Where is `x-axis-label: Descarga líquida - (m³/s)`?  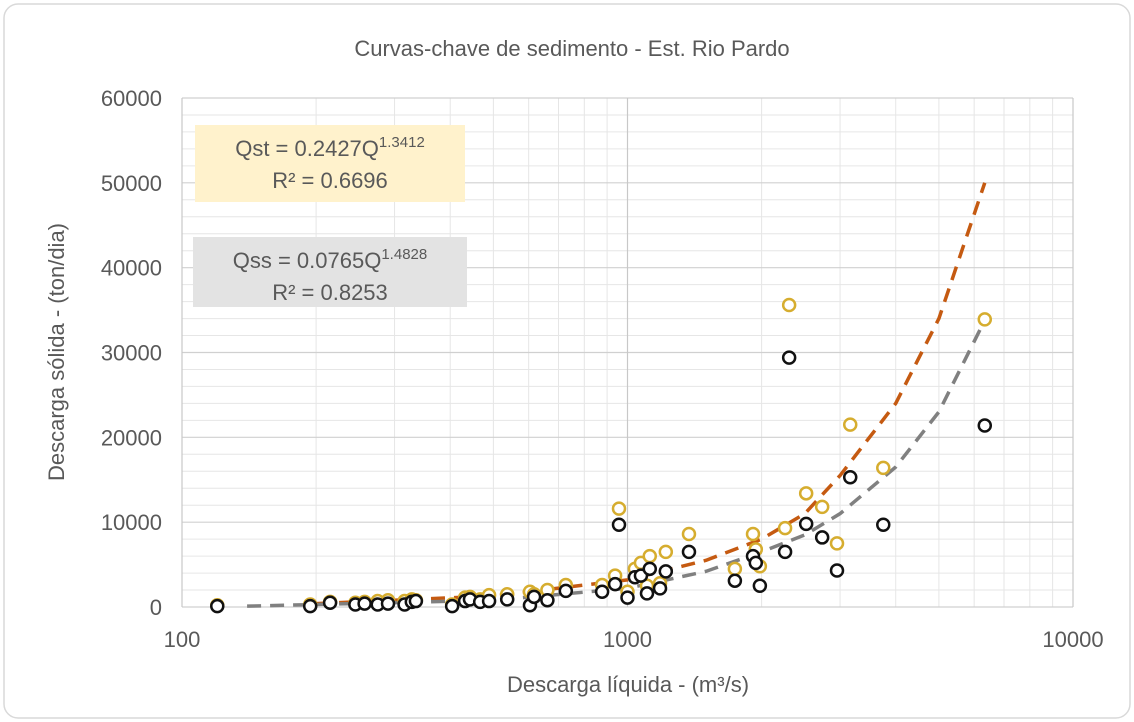 x-axis-label: Descarga líquida - (m³/s) is located at coordinates (628, 684).